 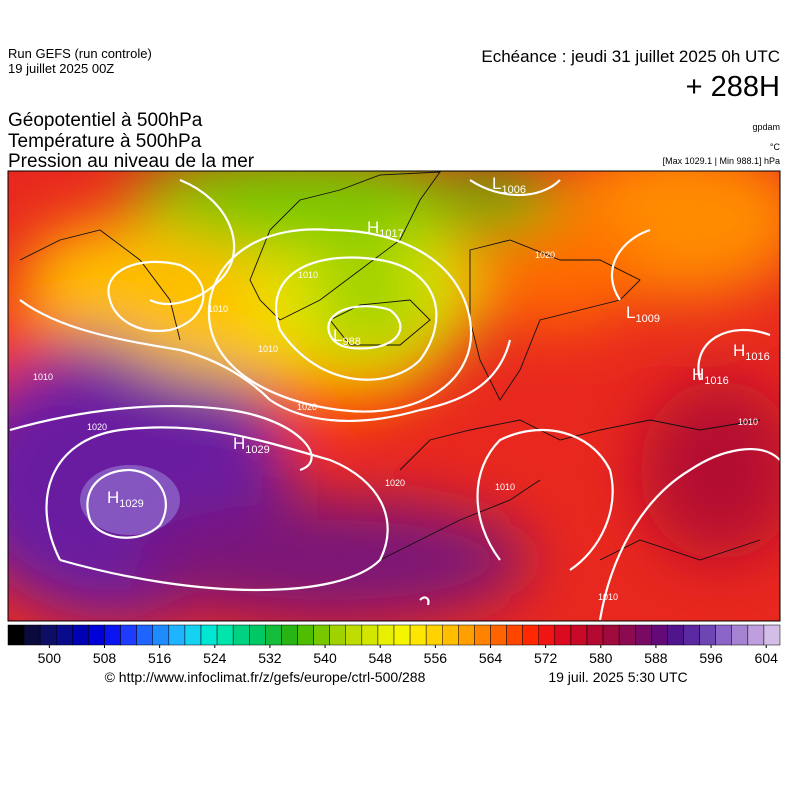 What do you see at coordinates (131, 161) in the screenshot?
I see `field-name: Pression au niveau de la mer` at bounding box center [131, 161].